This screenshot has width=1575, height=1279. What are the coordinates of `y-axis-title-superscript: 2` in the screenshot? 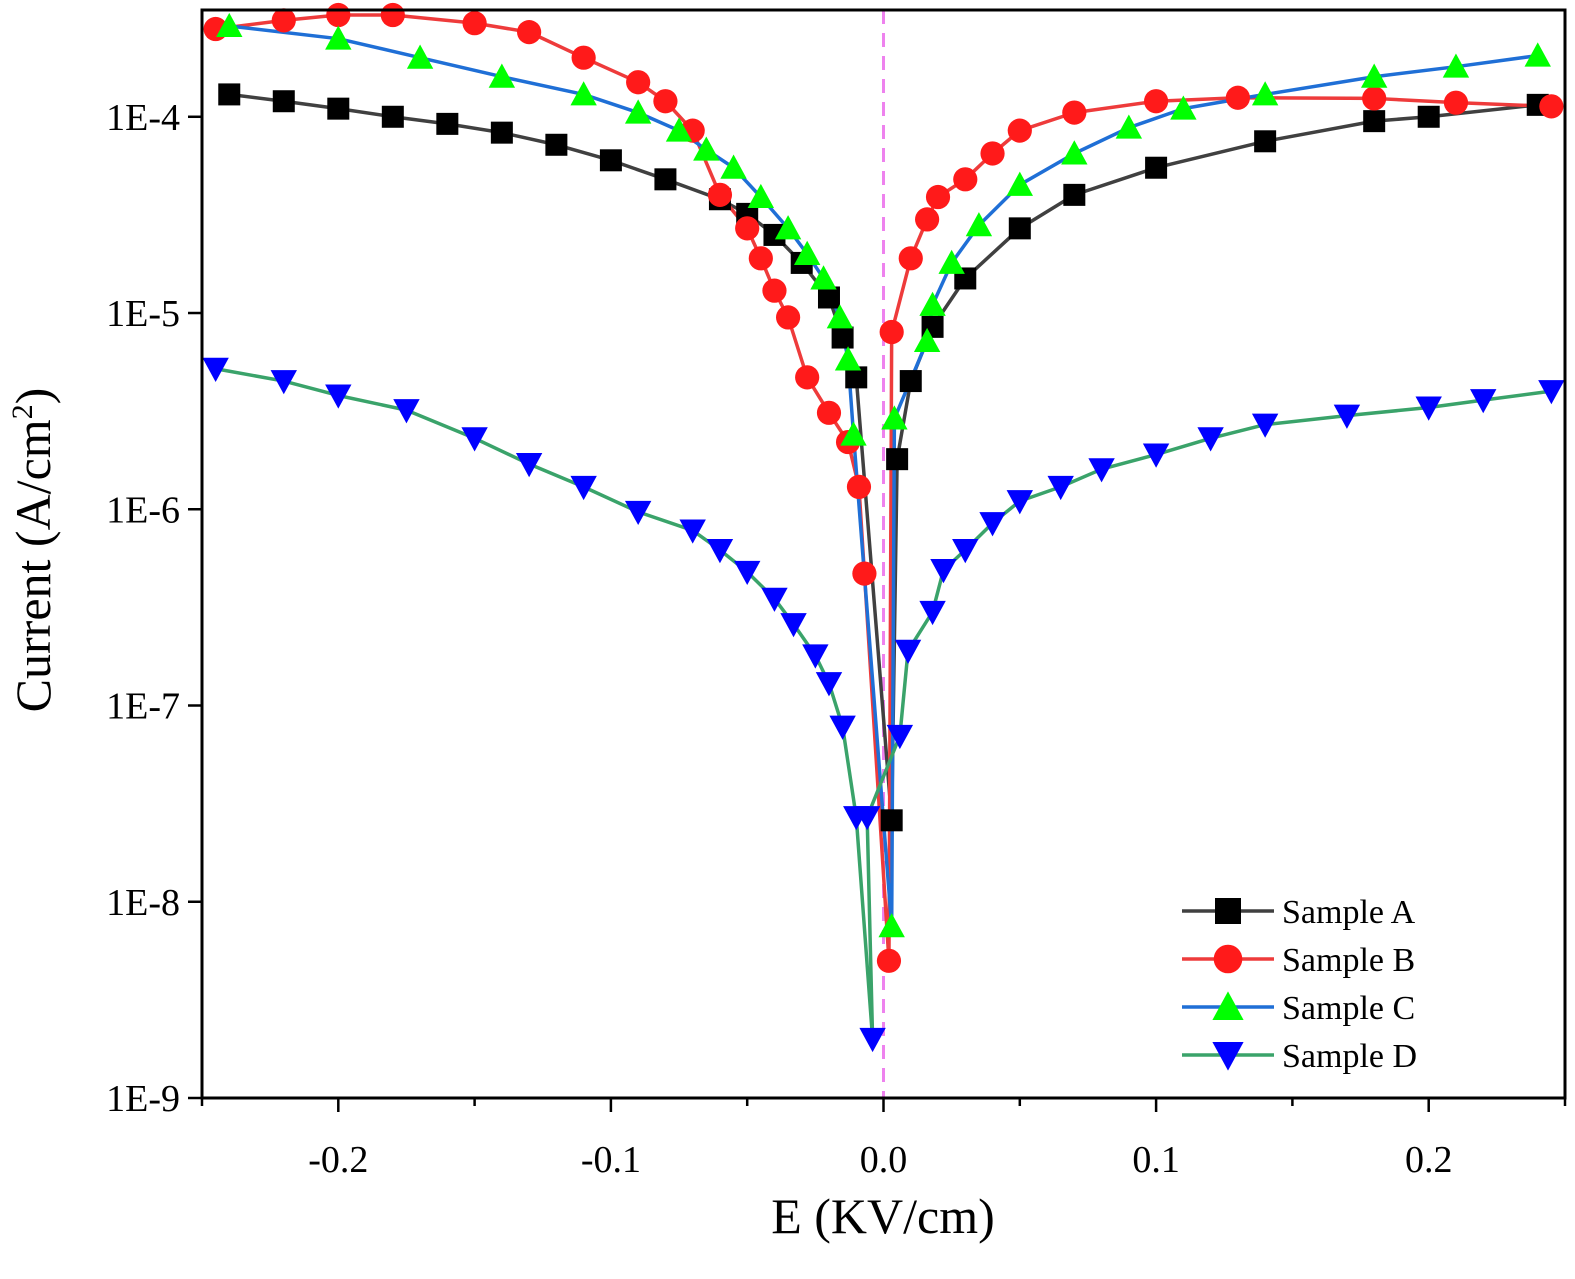 It's located at (22, 411).